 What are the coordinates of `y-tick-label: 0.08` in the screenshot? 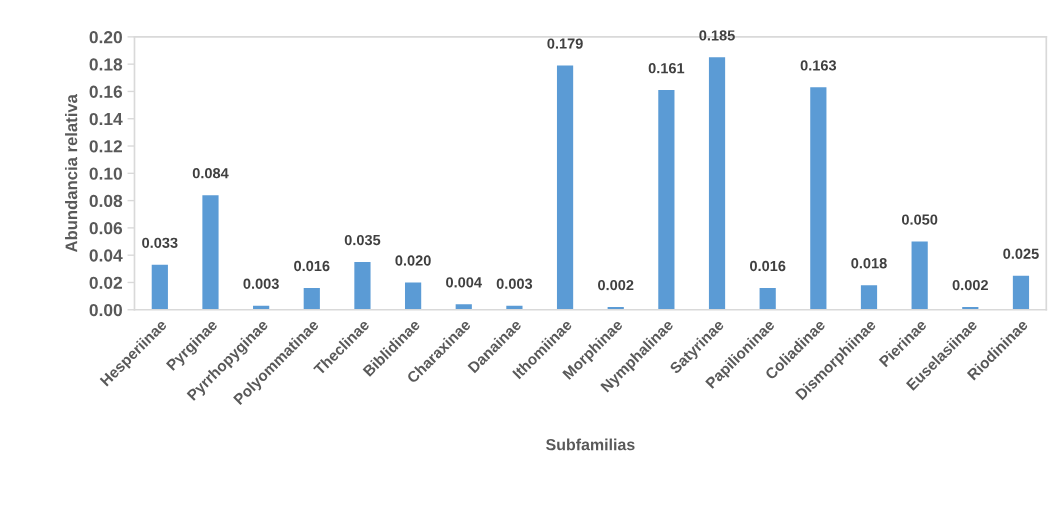 It's located at (106, 201).